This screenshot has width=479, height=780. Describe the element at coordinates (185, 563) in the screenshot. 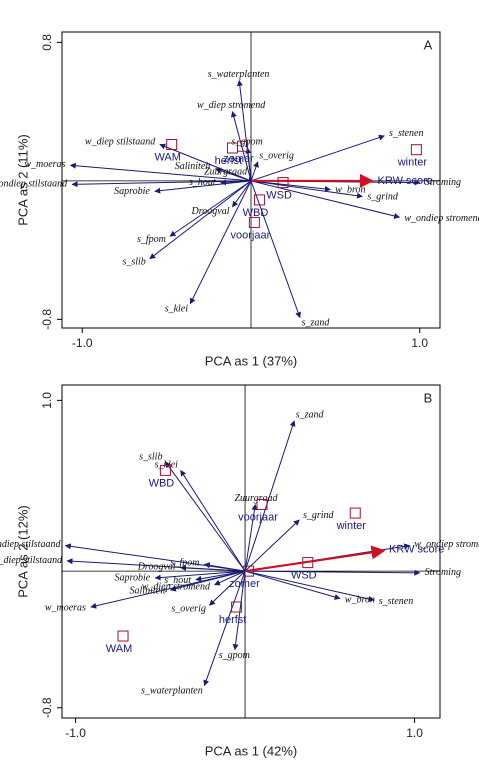

I see `arrow-label: s_fpom` at that location.